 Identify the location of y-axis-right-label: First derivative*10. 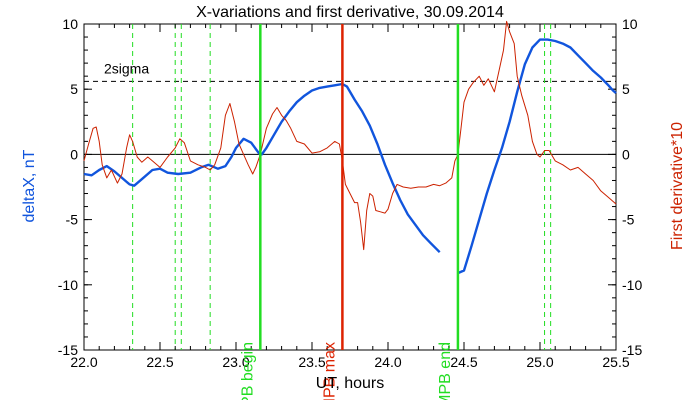
(677, 186).